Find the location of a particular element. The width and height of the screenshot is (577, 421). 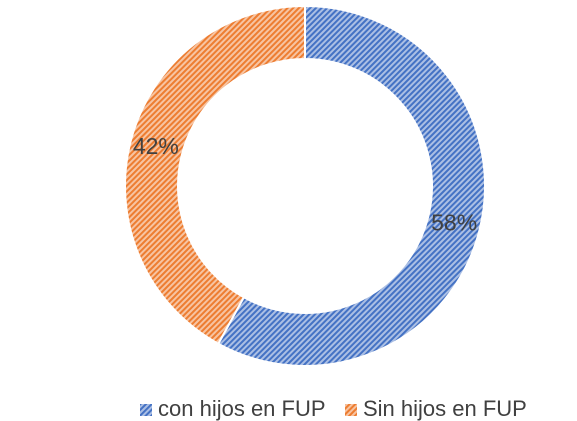

legend-label: con hijos en FUP is located at coordinates (242, 408).